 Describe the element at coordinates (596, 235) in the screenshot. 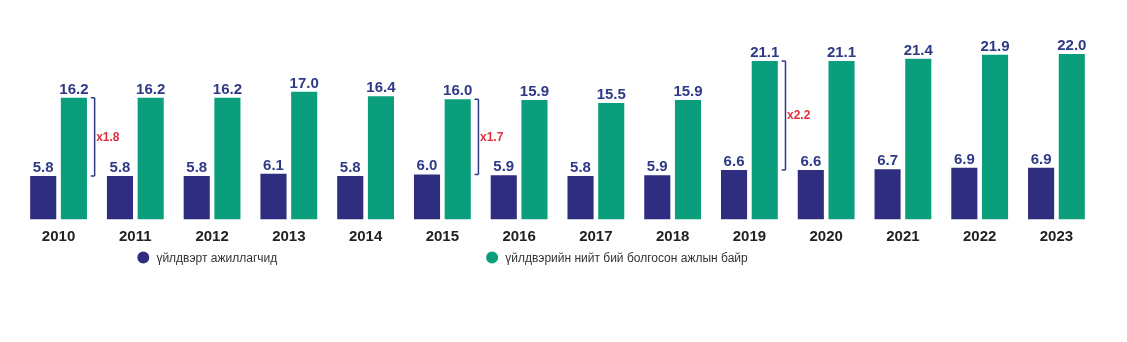

I see `x-tick-label: 2017` at that location.